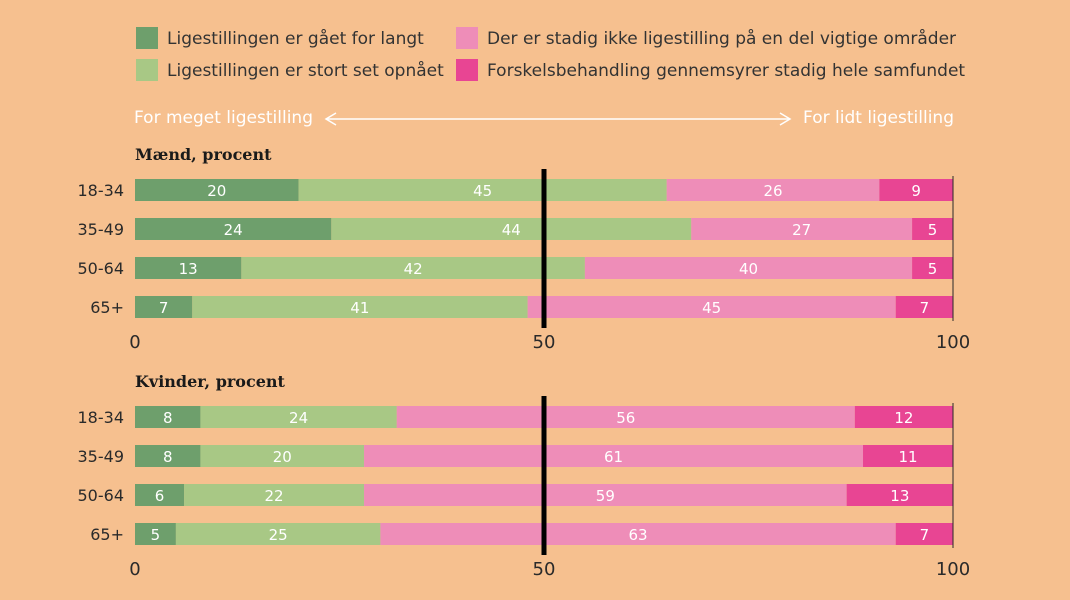  What do you see at coordinates (203, 154) in the screenshot?
I see `panel-title: Mænd, procent` at bounding box center [203, 154].